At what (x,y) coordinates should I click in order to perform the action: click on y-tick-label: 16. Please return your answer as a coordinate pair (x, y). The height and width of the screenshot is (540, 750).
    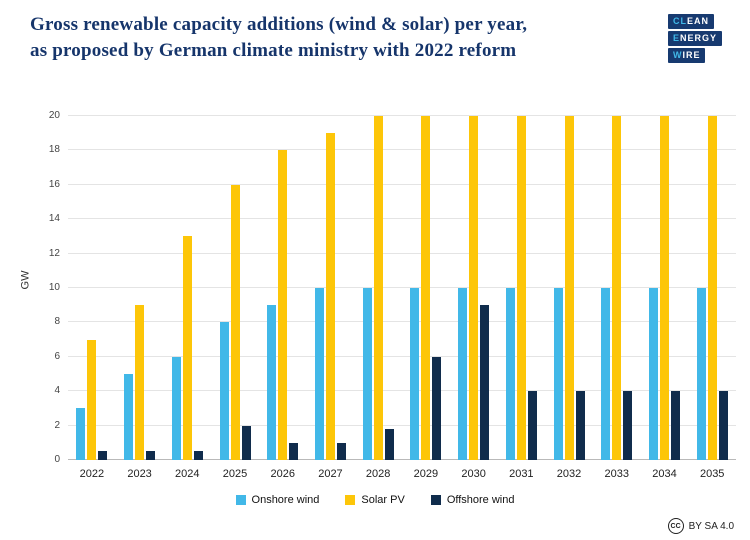
    Looking at the image, I should click on (54, 184).